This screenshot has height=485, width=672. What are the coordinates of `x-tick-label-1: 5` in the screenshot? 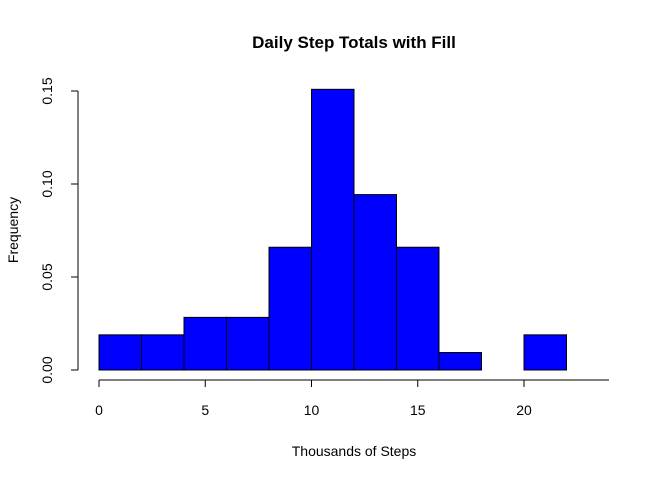 It's located at (205, 410).